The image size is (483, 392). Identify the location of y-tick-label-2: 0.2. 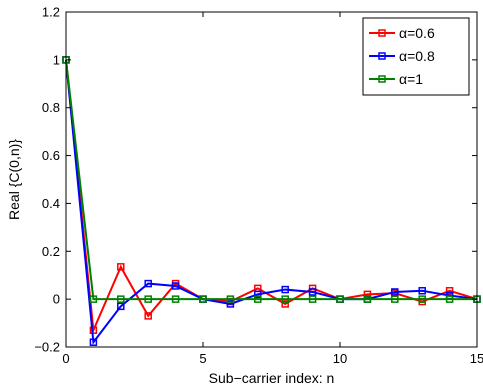
(51, 251).